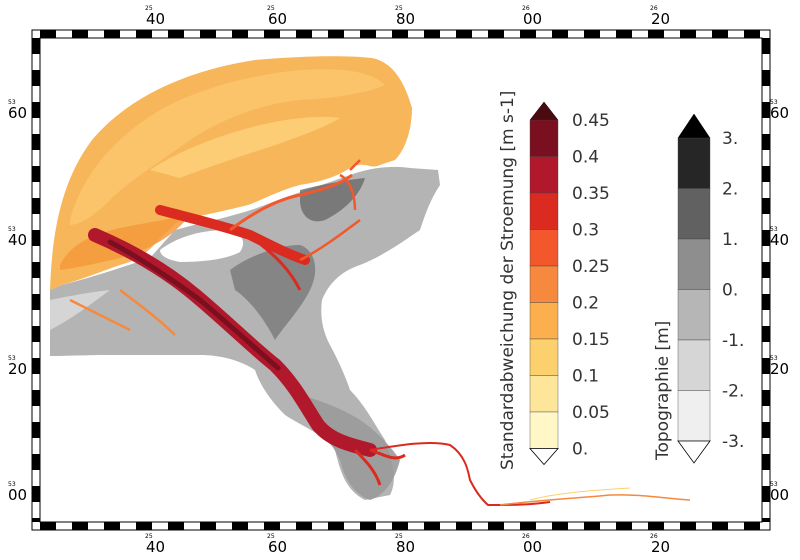  Describe the element at coordinates (779, 113) in the screenshot. I see `y-tick-label: 60` at that location.